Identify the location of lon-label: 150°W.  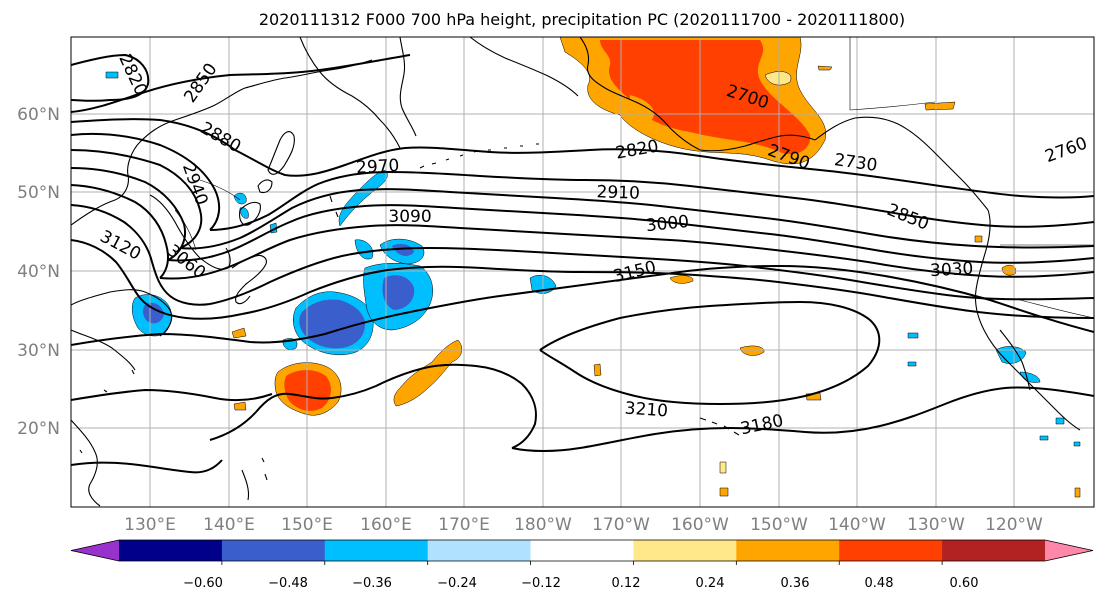
(779, 525).